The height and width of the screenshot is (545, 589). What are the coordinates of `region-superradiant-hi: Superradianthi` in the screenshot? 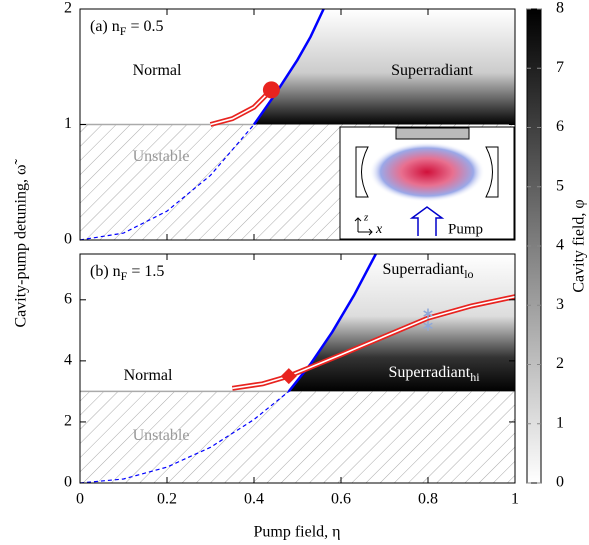 It's located at (434, 374).